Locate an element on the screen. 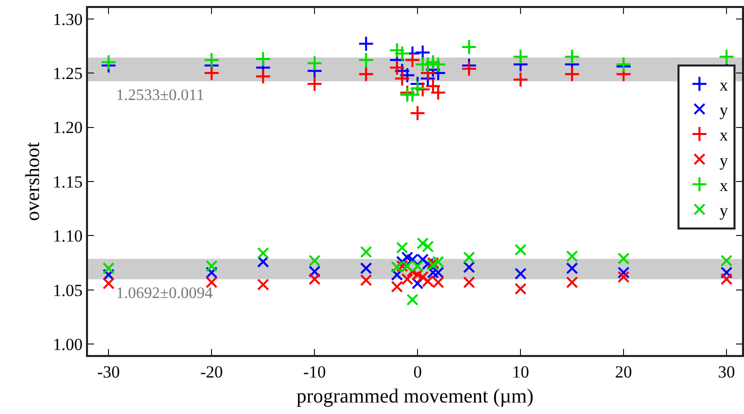 This screenshot has width=744, height=414. y-tick-label: 1.10 is located at coordinates (67, 236).